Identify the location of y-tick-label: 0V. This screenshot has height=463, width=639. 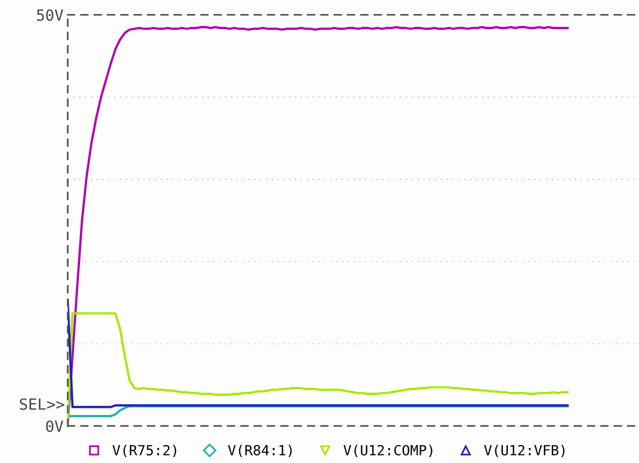
(55, 426).